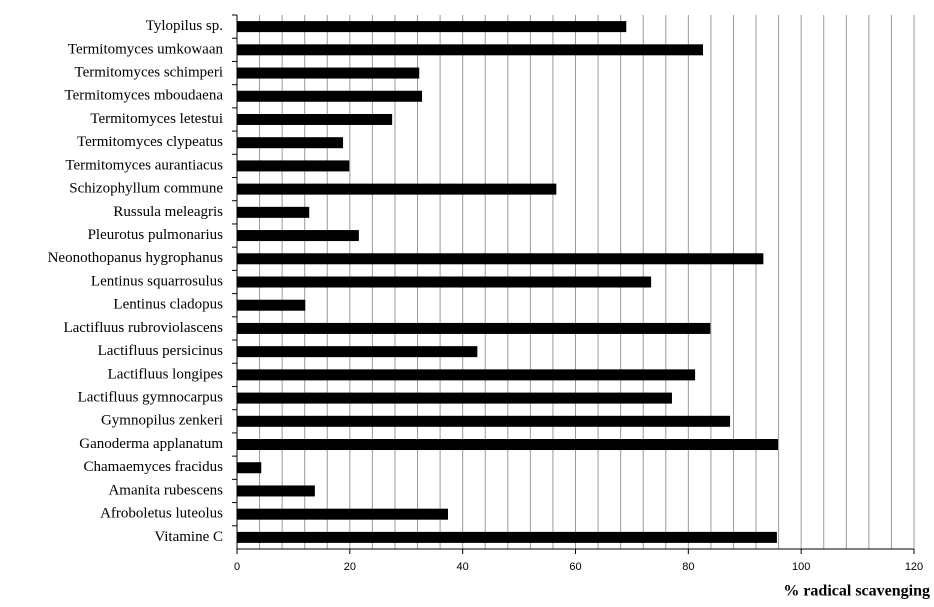 Image resolution: width=934 pixels, height=607 pixels. What do you see at coordinates (162, 421) in the screenshot?
I see `y-tick-label: Gymnopilus zenkeri` at bounding box center [162, 421].